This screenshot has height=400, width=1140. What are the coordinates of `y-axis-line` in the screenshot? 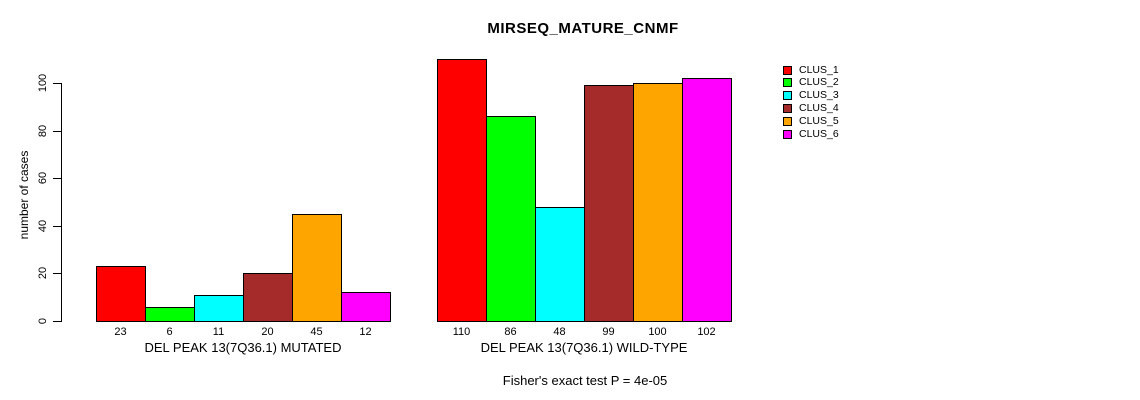 It's located at (61, 202).